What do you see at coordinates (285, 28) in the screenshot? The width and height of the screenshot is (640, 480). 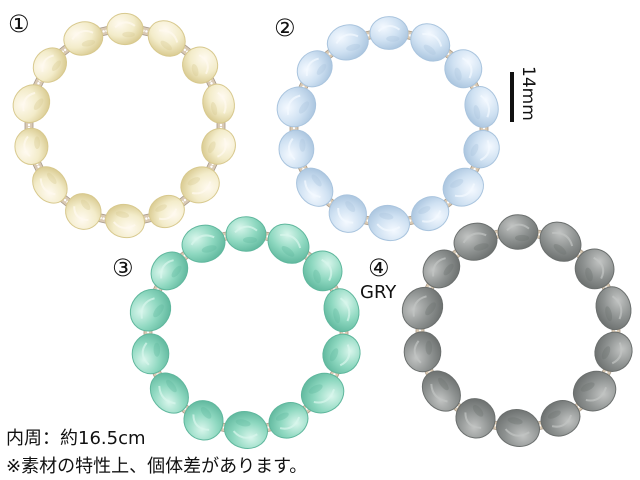 I see `item-number-2: ②` at bounding box center [285, 28].